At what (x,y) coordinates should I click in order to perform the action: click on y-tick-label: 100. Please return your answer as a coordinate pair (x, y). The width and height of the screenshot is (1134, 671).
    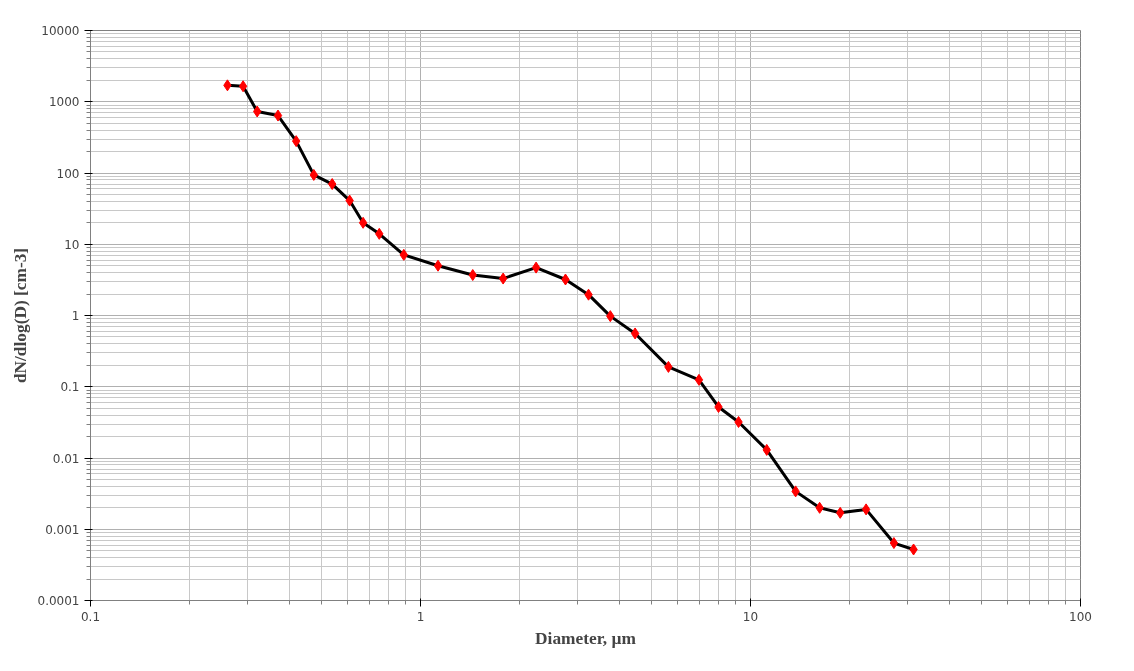
    Looking at the image, I should click on (68, 173).